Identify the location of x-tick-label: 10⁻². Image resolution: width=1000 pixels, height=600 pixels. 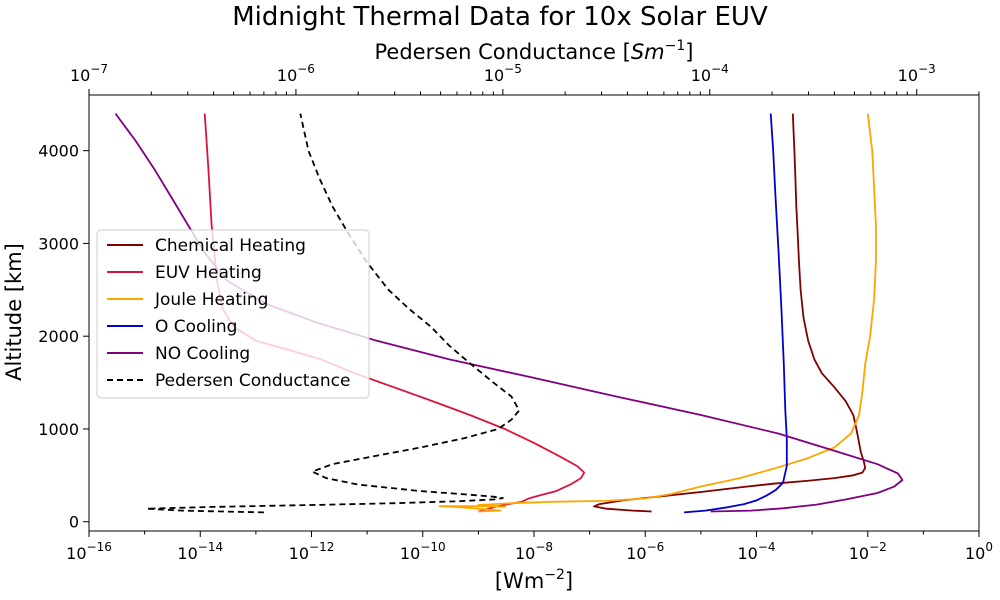
(868, 551).